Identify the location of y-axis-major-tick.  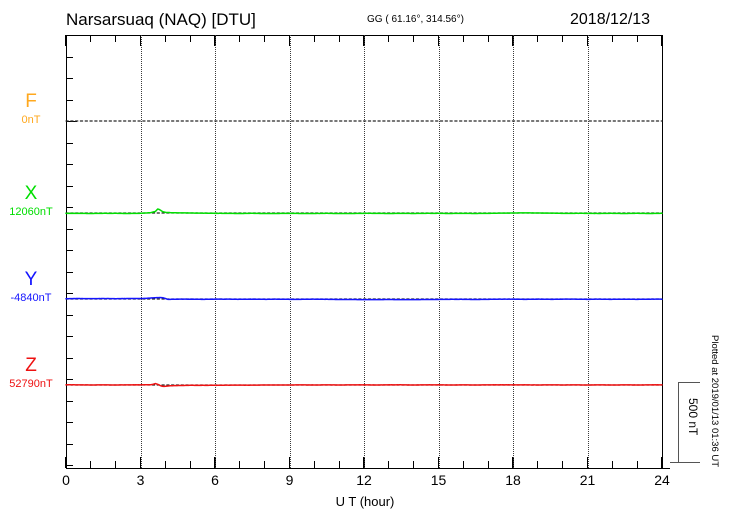
(71, 122).